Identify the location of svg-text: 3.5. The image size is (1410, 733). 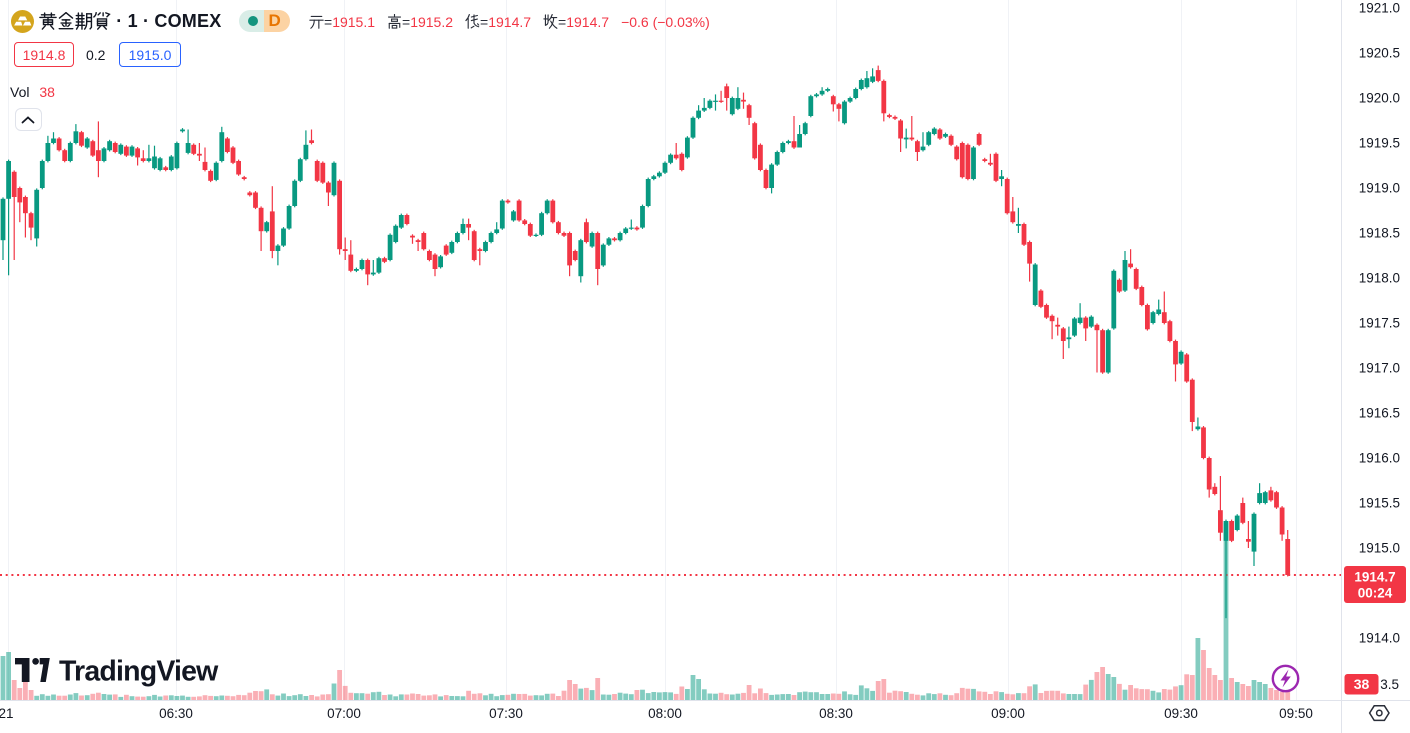
(1389, 684).